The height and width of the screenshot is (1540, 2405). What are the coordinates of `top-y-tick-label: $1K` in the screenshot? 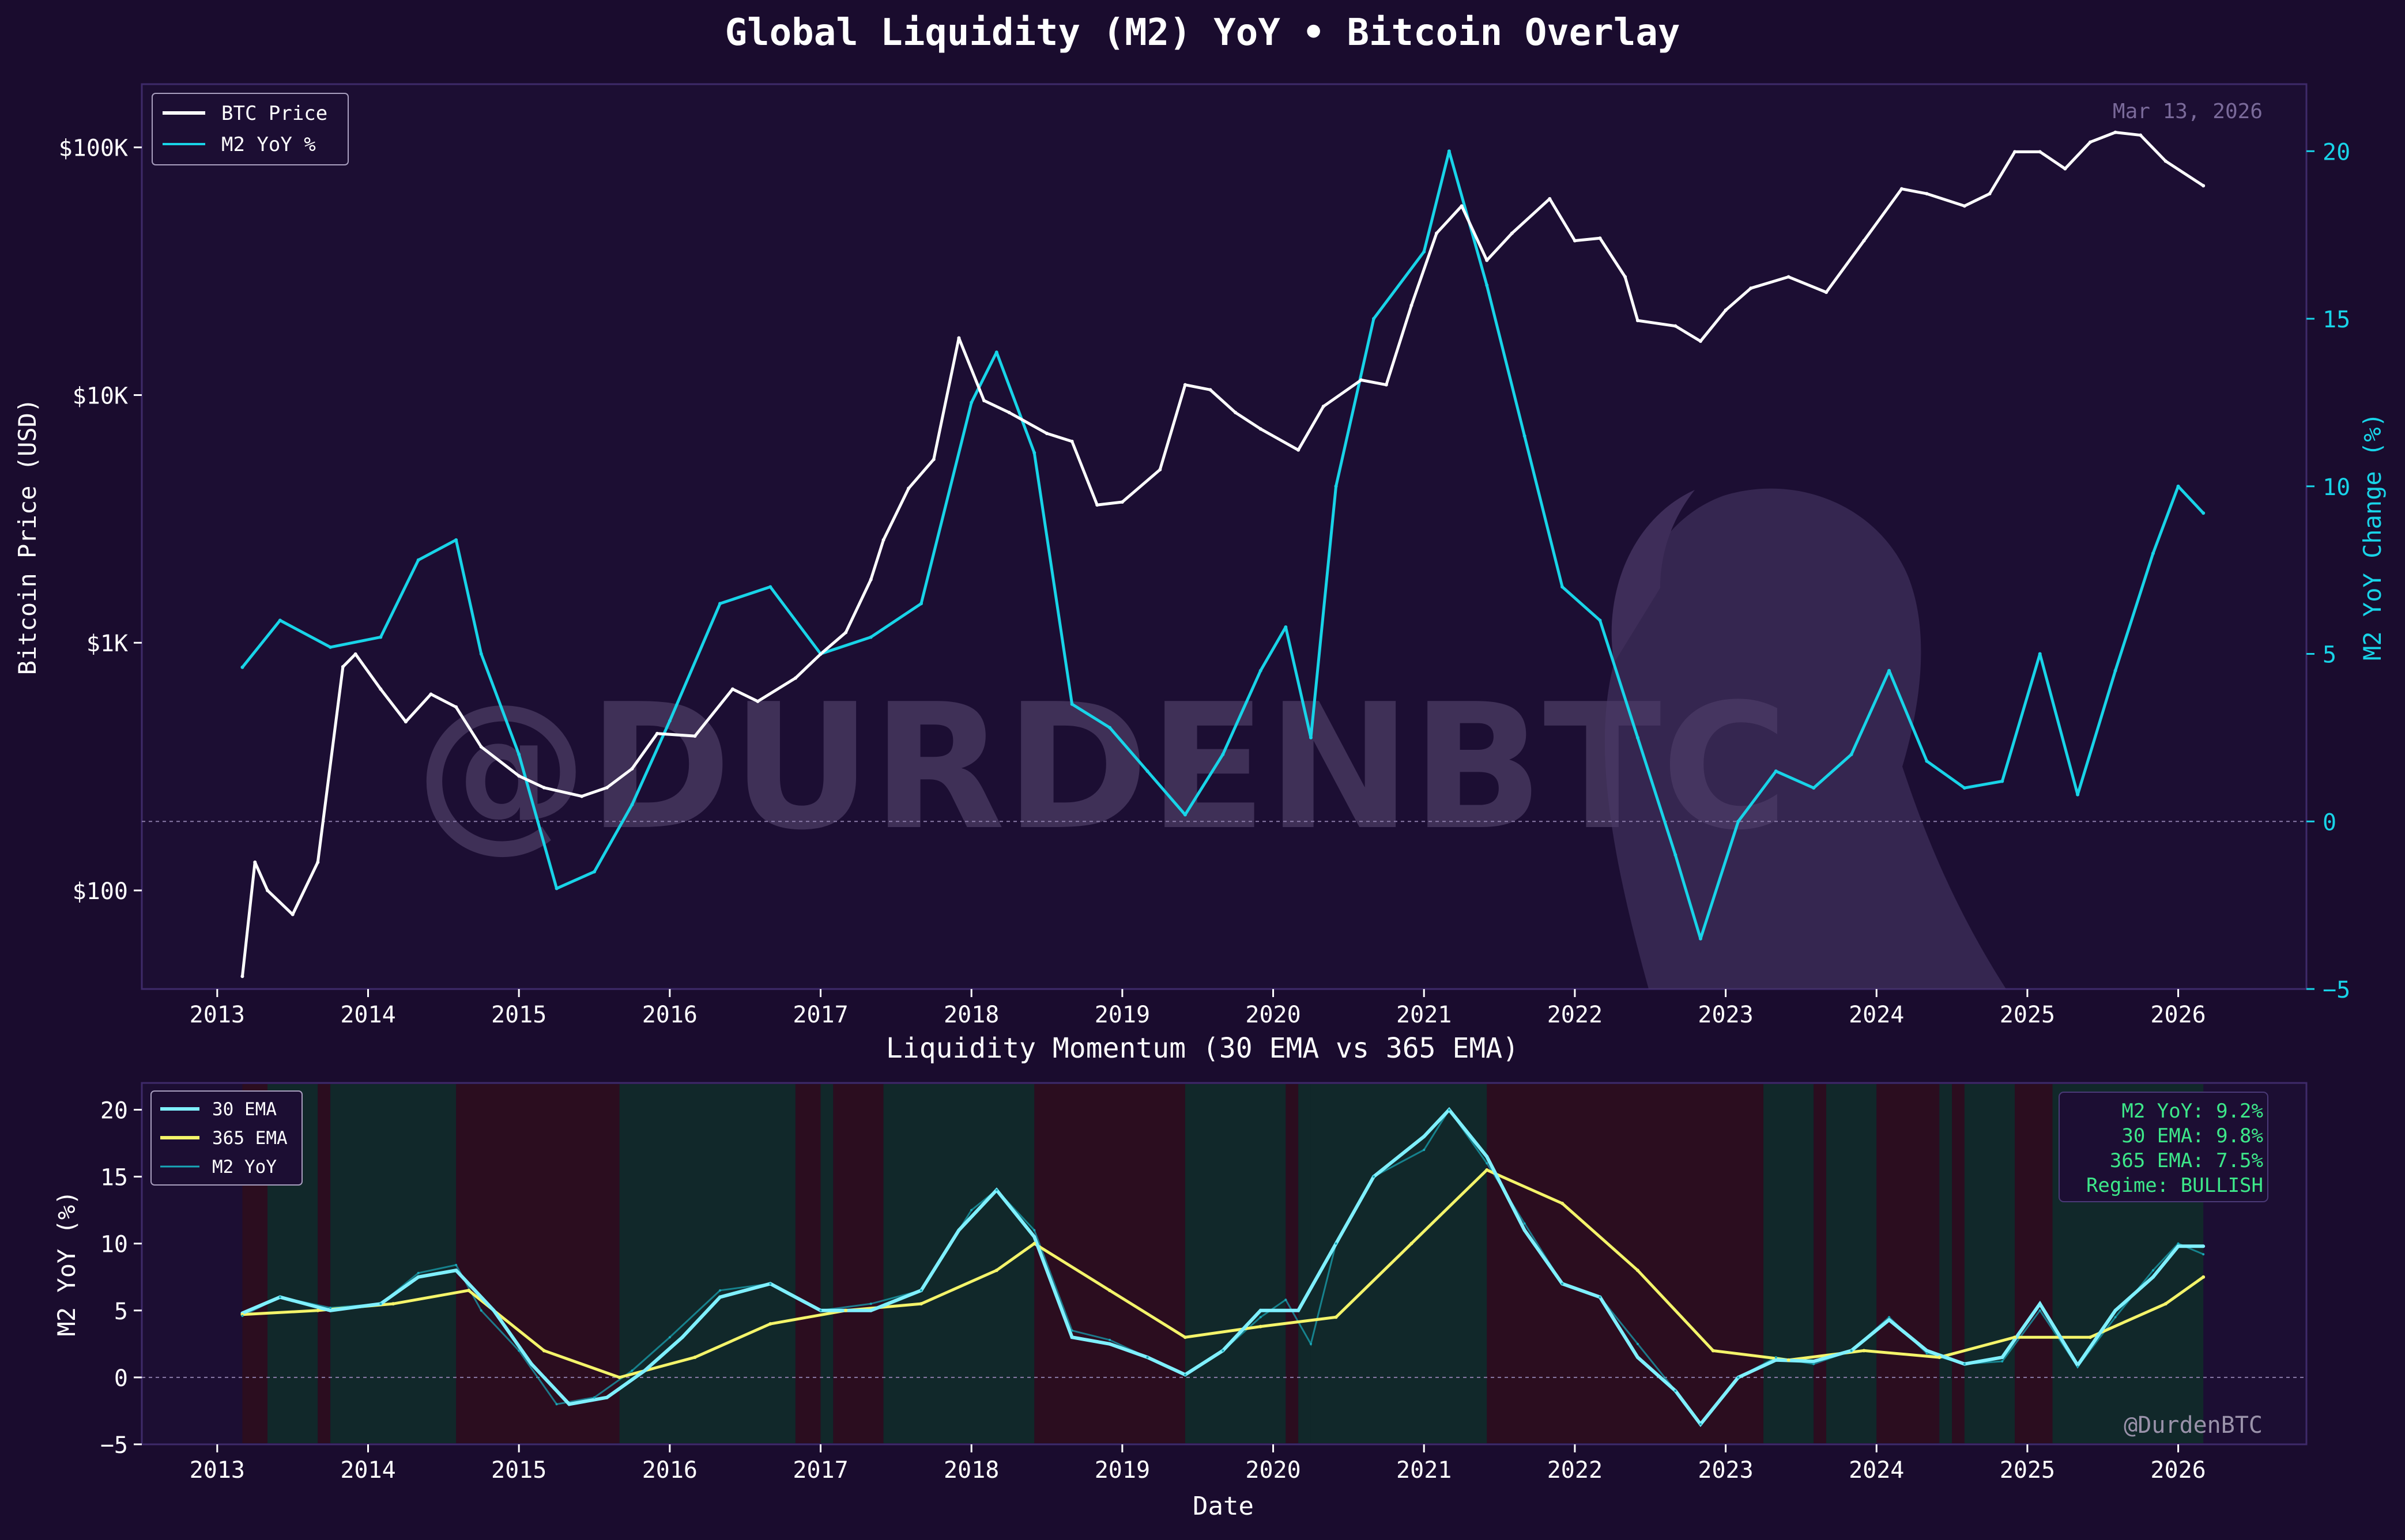 It's located at (107, 644).